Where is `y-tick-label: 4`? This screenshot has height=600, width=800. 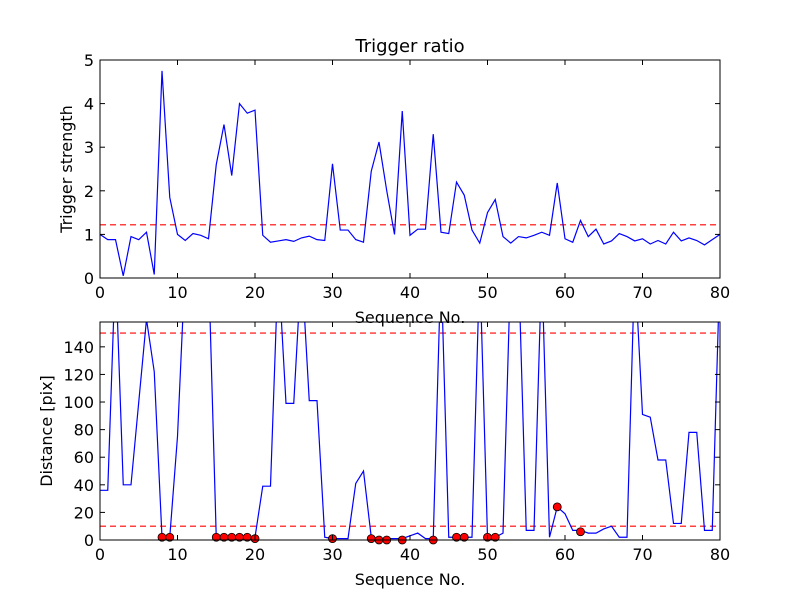 y-tick-label: 4 is located at coordinates (89, 104).